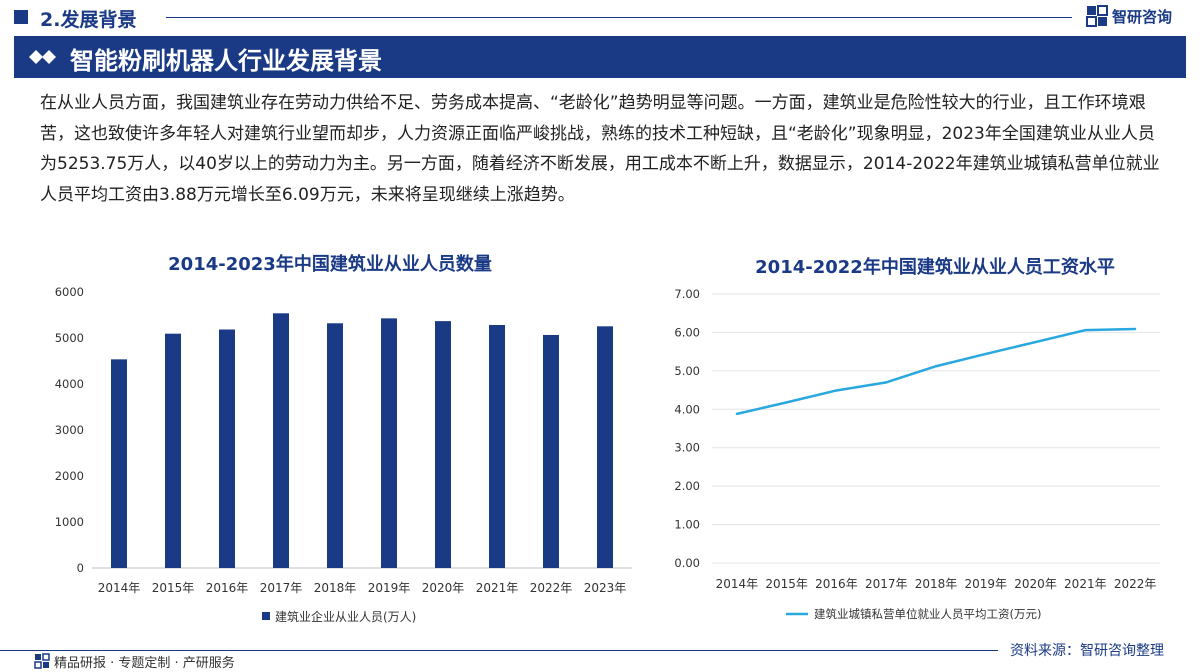 This screenshot has height=672, width=1200. Describe the element at coordinates (600, 57) in the screenshot. I see `title-banner: 智能粉刷机器人行业发展背景` at that location.